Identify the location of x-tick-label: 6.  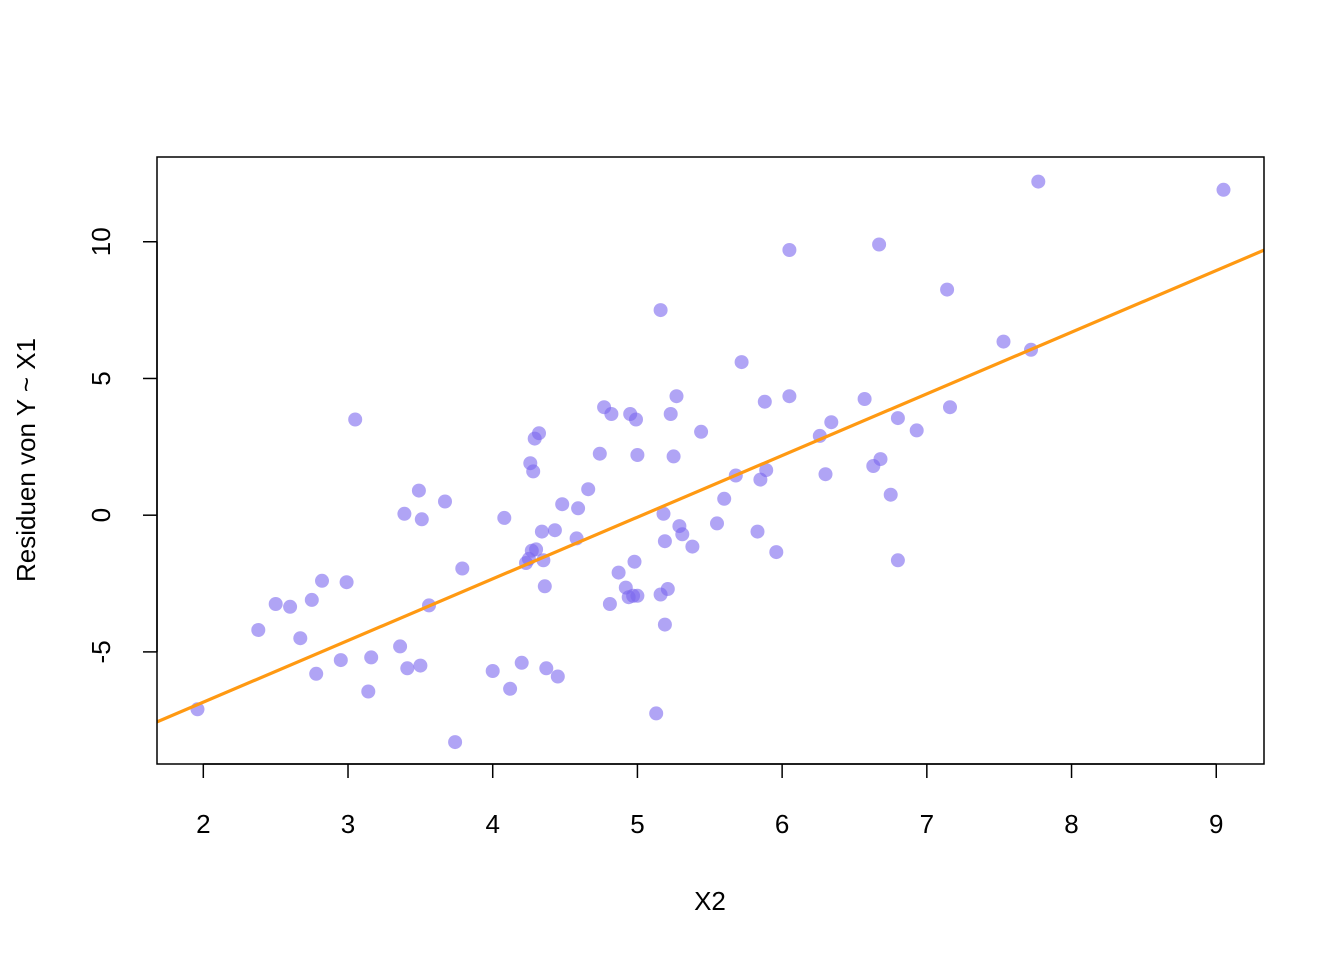
(782, 824).